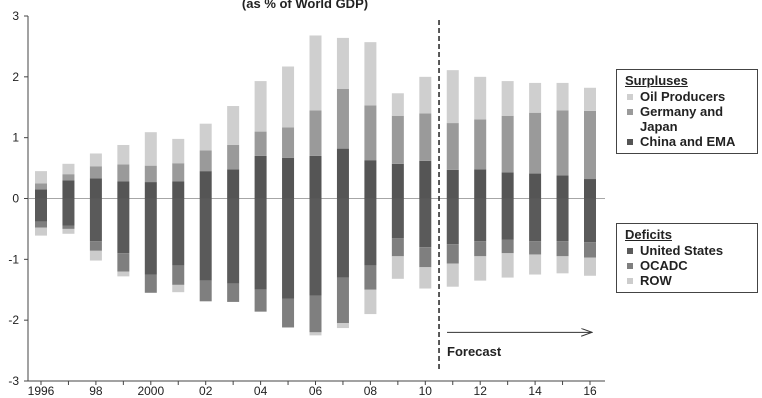 Image resolution: width=762 pixels, height=398 pixels. I want to click on legend-item-germany-japan: Germany and Japan, so click(688, 119).